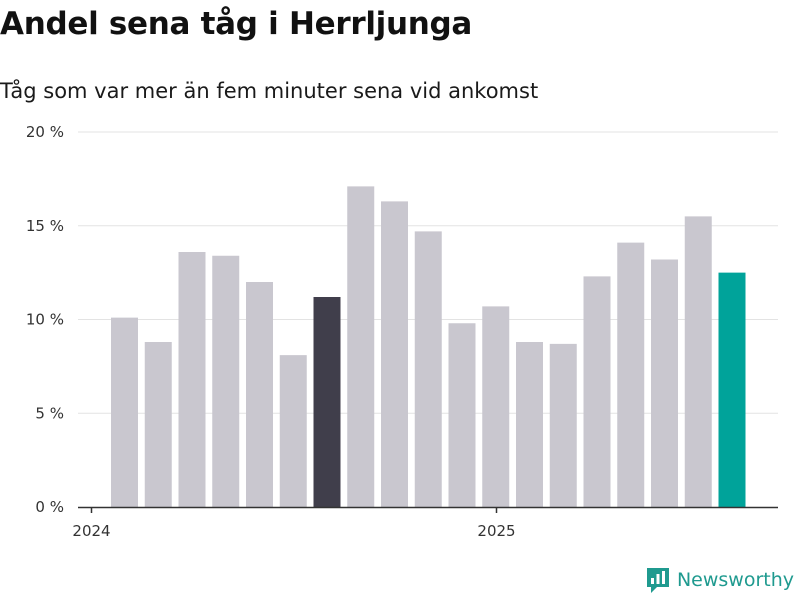  Describe the element at coordinates (45, 132) in the screenshot. I see `y-tick-label: 20 %` at that location.